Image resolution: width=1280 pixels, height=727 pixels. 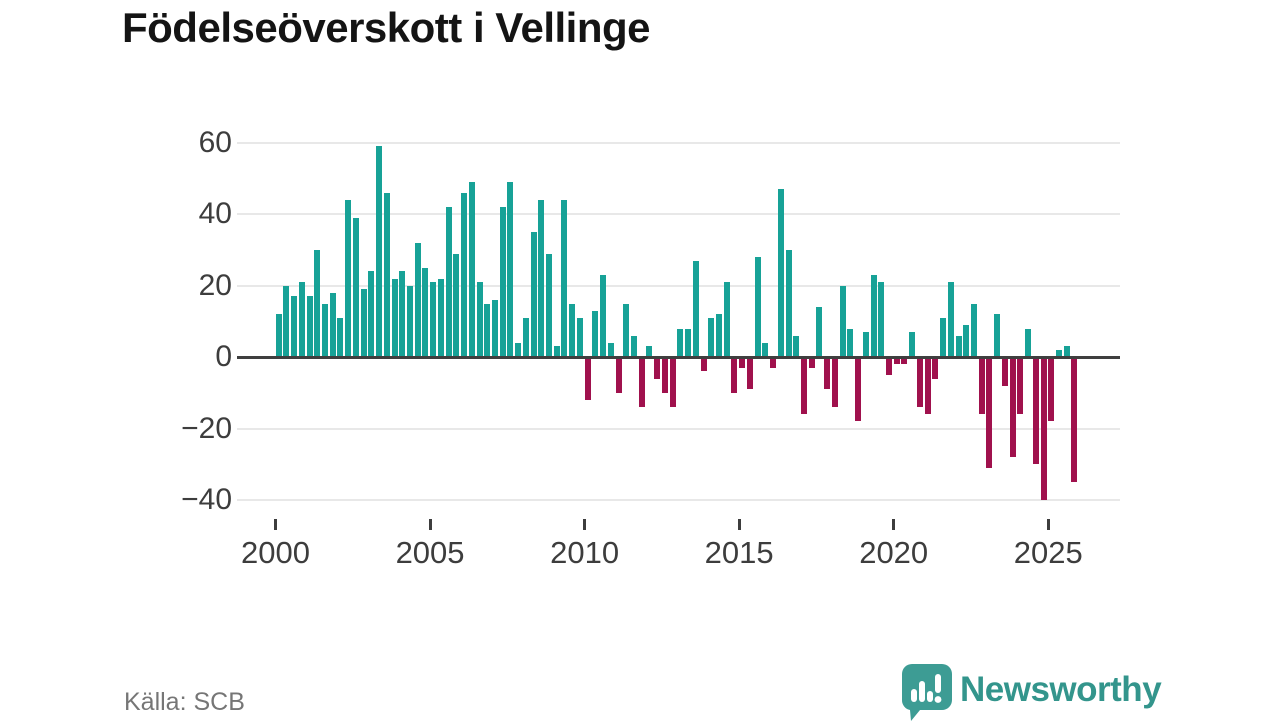 I want to click on x-axis-label: 2010, so click(x=585, y=552).